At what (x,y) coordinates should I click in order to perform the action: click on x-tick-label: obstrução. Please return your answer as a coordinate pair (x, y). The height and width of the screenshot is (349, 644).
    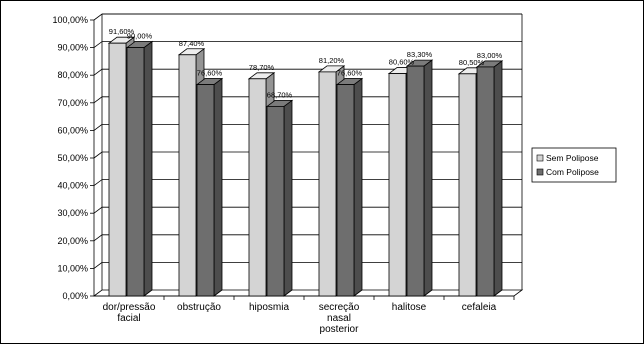
    Looking at the image, I should click on (199, 307).